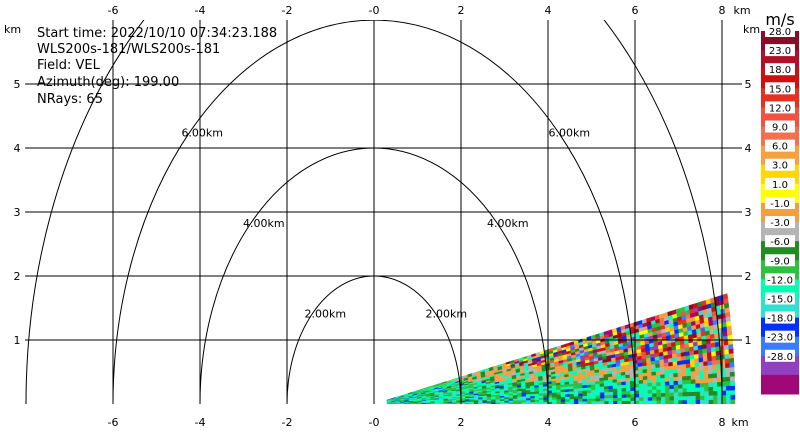 The height and width of the screenshot is (435, 800). Describe the element at coordinates (780, 32) in the screenshot. I see `colorbar-label: 28.0` at that location.